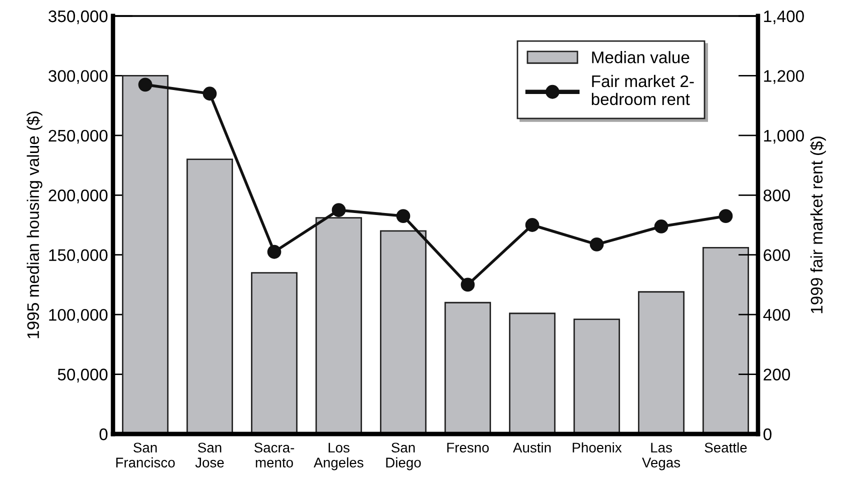  Describe the element at coordinates (777, 255) in the screenshot. I see `y2-tick-label: 600` at that location.